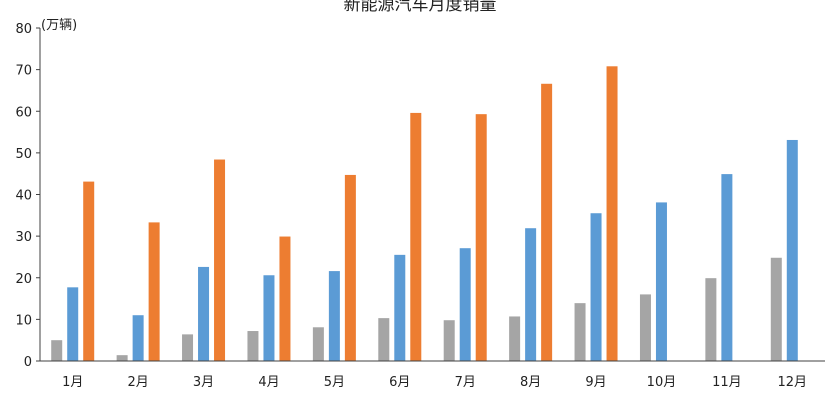  I want to click on x-tick-label: 11月, so click(727, 382).